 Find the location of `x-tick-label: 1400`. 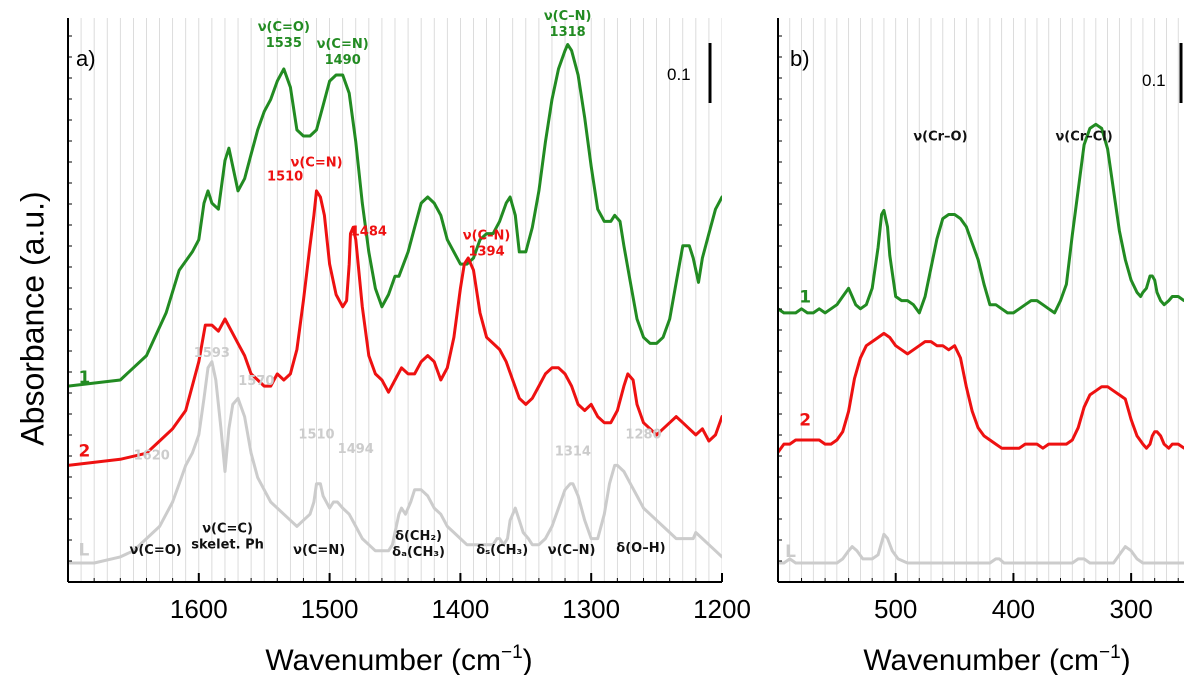

x-tick-label: 1400 is located at coordinates (460, 609).